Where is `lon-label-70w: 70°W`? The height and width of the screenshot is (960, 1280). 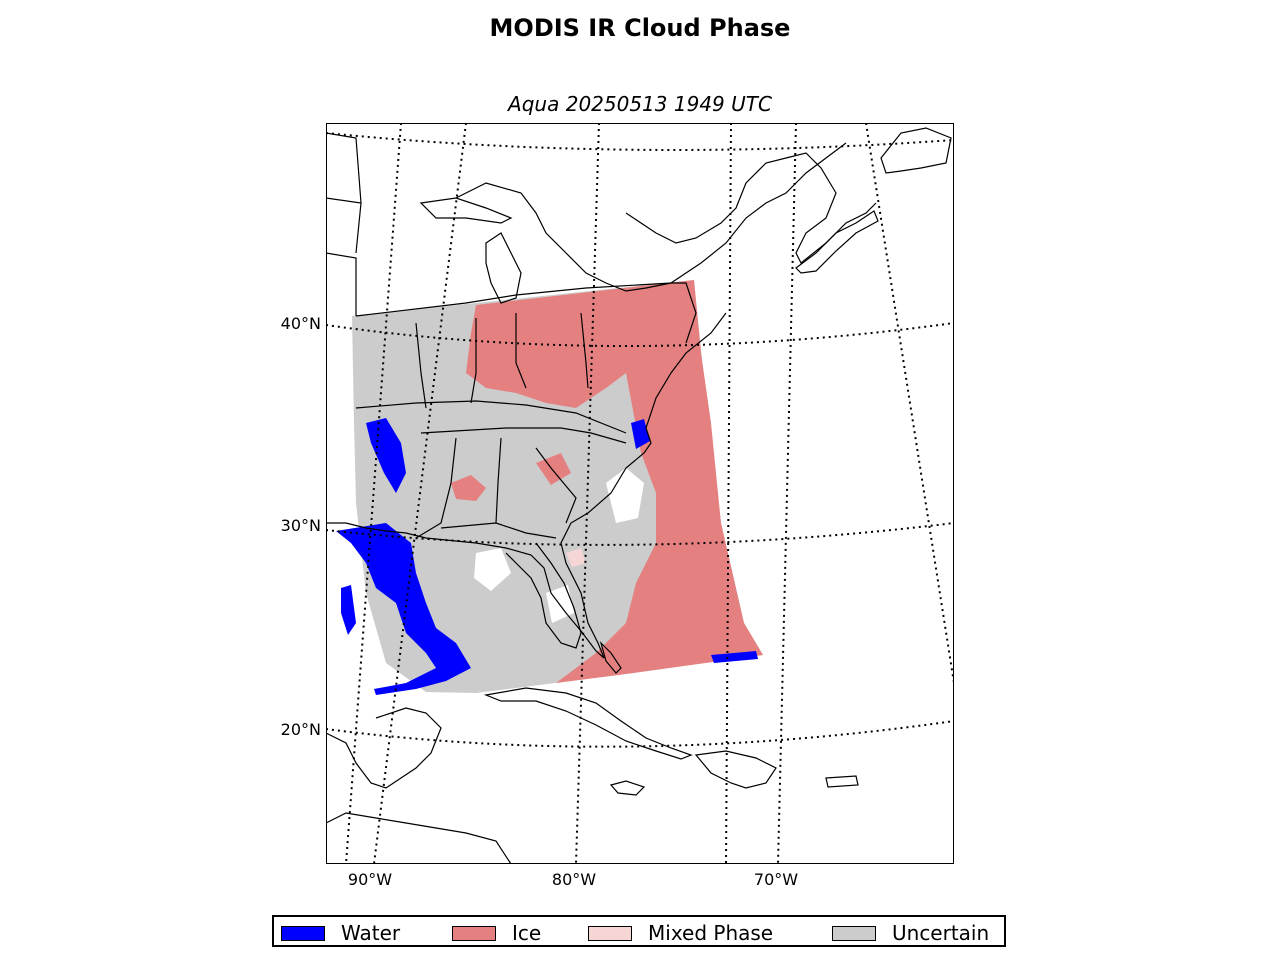 lon-label-70w: 70°W is located at coordinates (776, 879).